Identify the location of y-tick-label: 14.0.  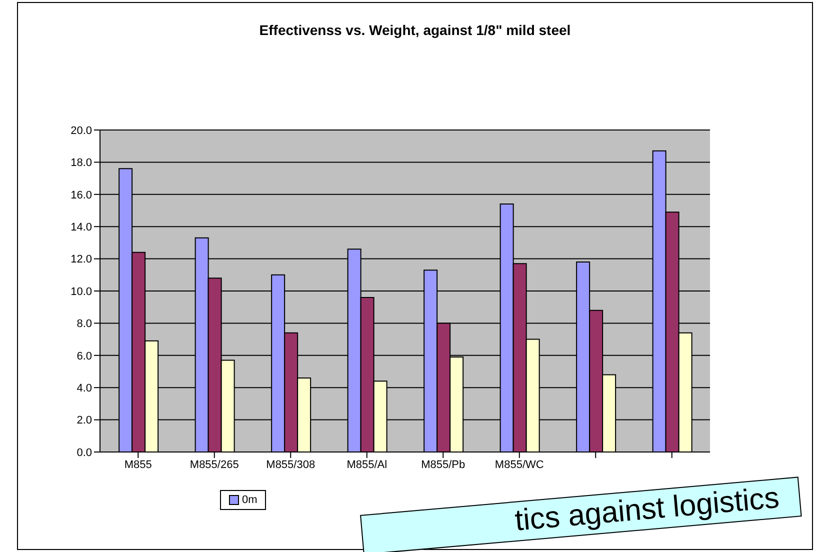
(81, 228).